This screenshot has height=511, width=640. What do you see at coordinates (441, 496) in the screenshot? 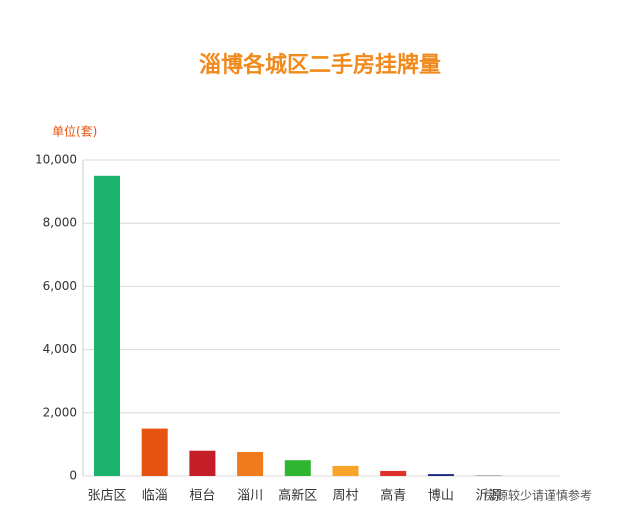
I see `x-tick-label: 博山` at bounding box center [441, 496].